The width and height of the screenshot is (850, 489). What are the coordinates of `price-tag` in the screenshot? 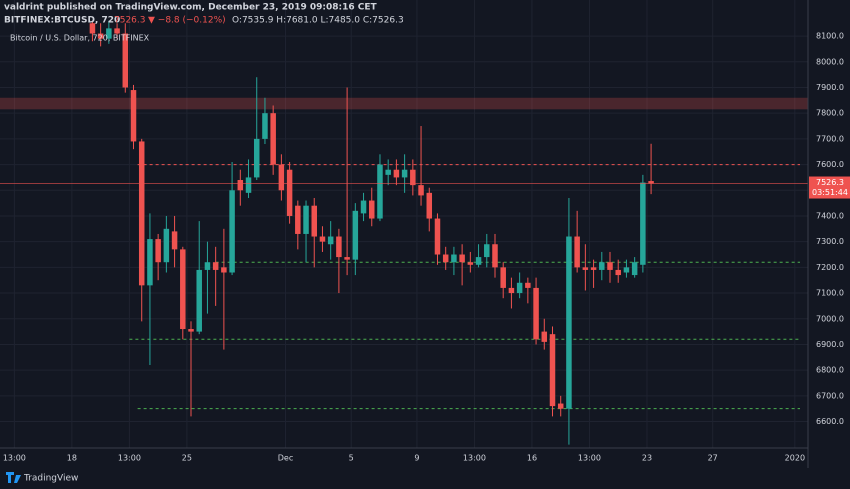 It's located at (829, 187).